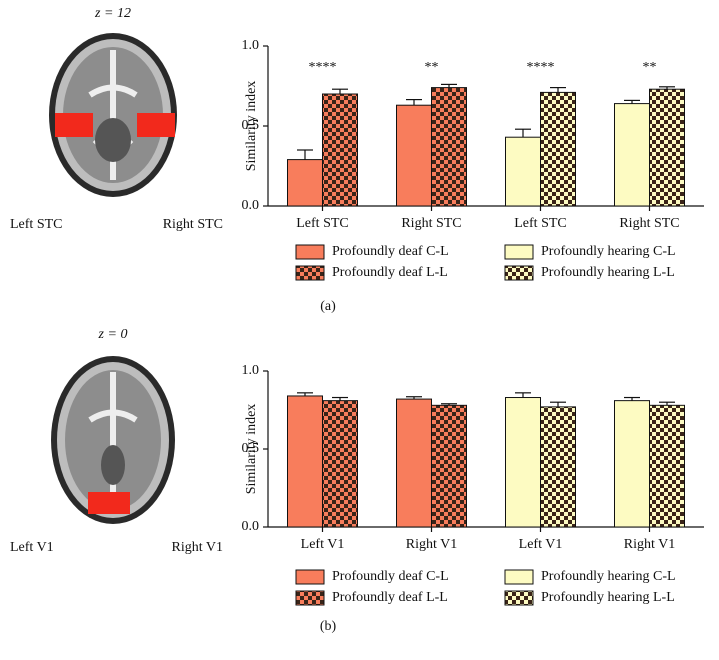 The height and width of the screenshot is (660, 719). Describe the element at coordinates (328, 306) in the screenshot. I see `panel-label: (a)` at that location.